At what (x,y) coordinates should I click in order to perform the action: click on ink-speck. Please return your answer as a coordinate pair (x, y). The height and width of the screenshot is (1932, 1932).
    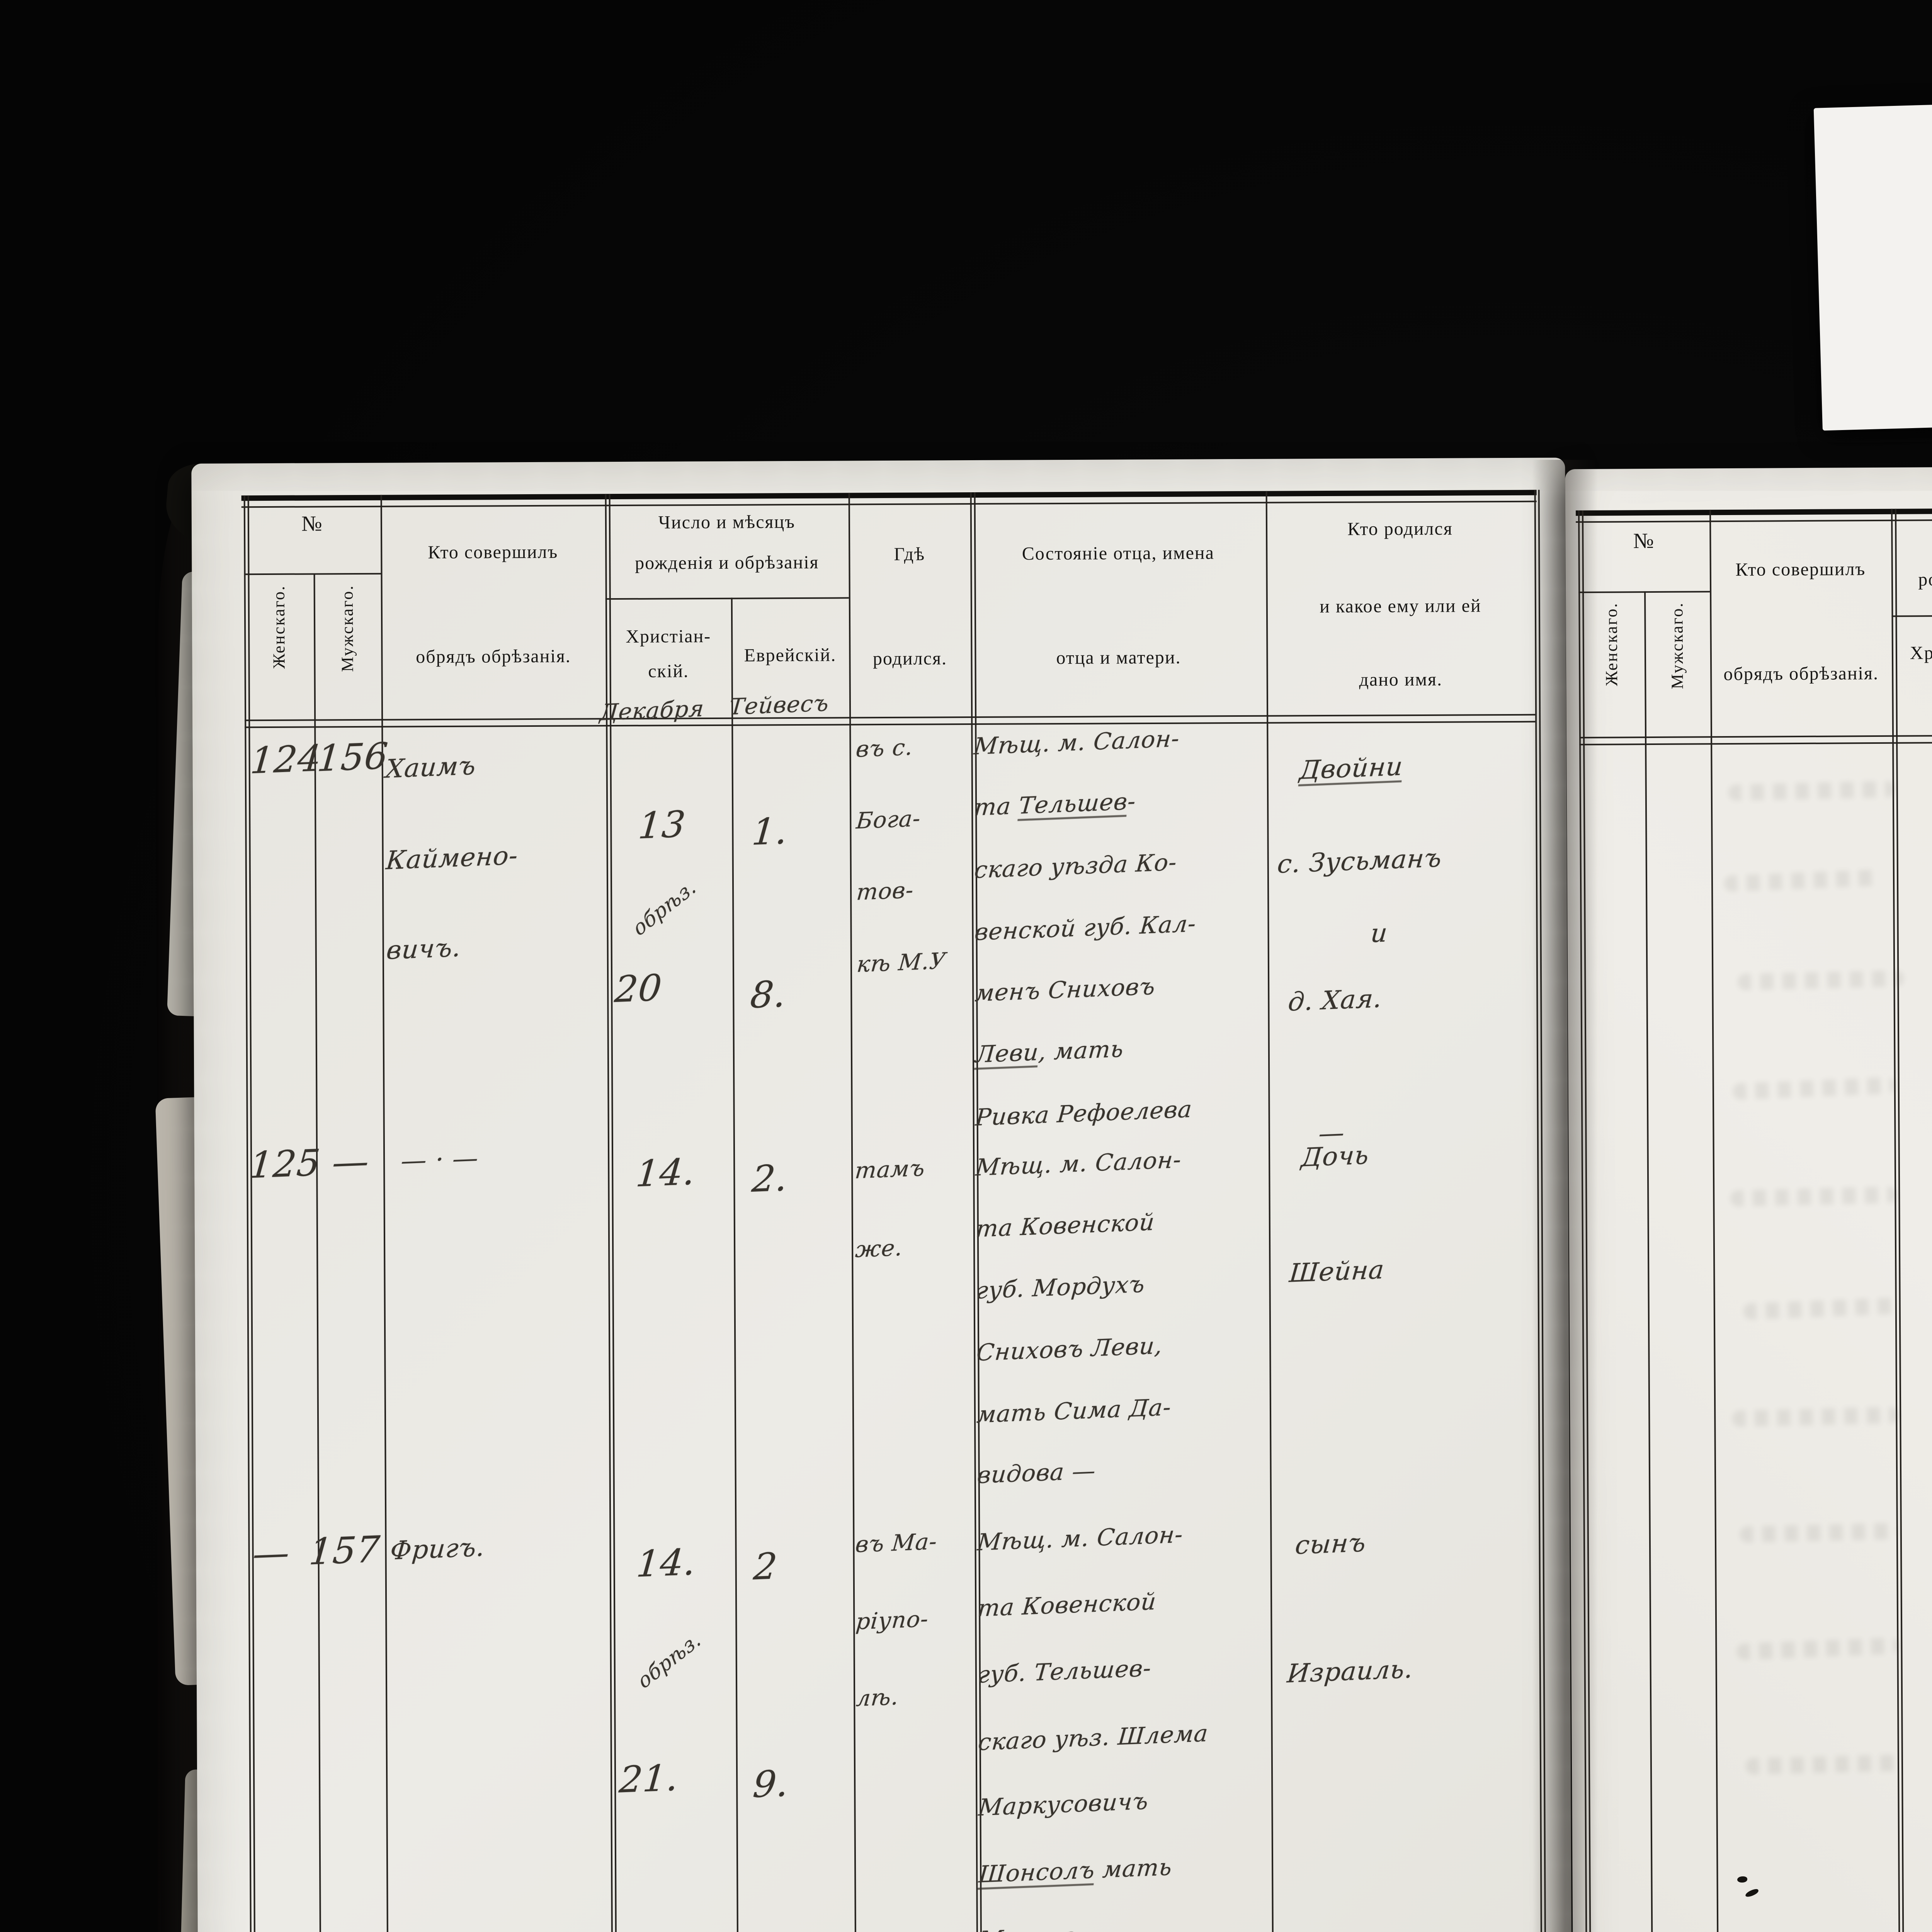
    Looking at the image, I should click on (1742, 1880).